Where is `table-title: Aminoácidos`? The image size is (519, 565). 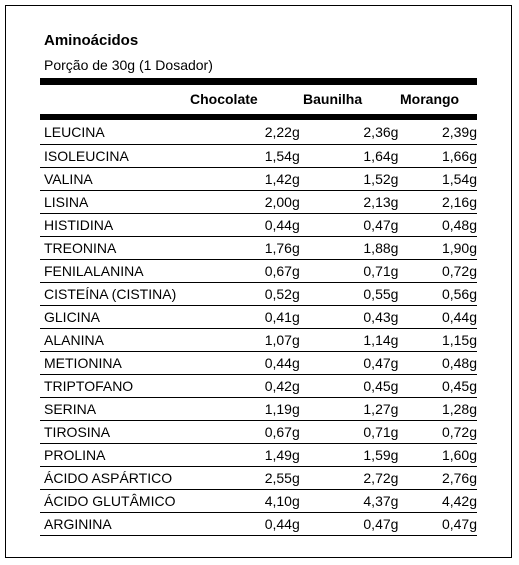
table-title: Aminoácidos is located at coordinates (91, 40).